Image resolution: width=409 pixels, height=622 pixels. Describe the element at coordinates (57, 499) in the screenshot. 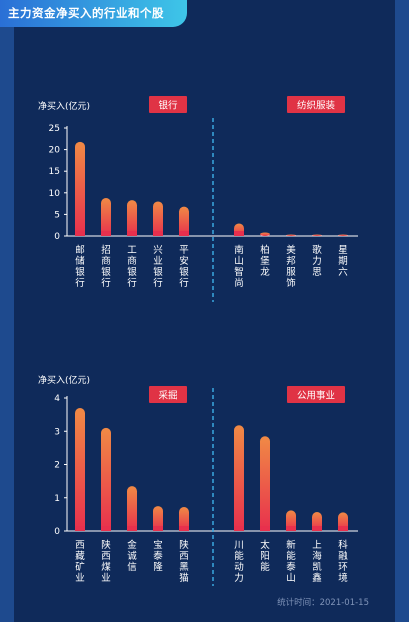

I see `y-tick-label: 1` at that location.